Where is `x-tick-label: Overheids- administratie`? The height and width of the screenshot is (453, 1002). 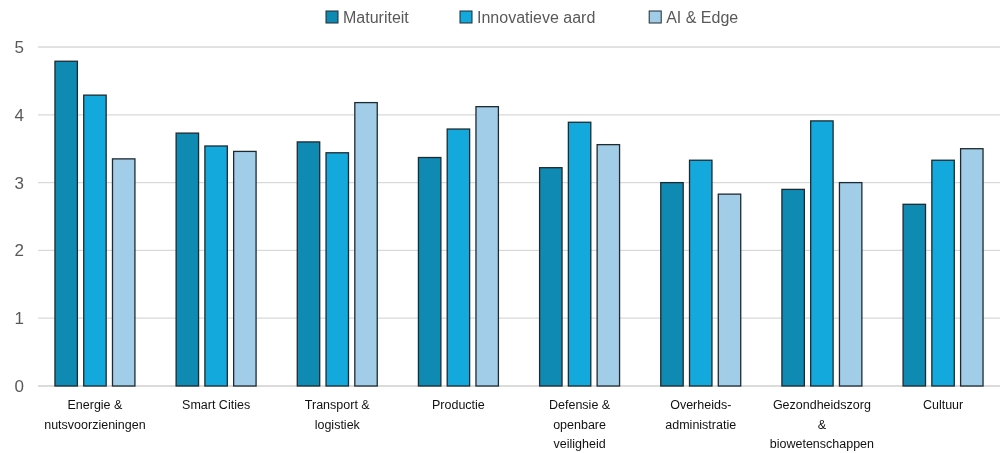 x-tick-label: Overheids- administratie is located at coordinates (701, 415).